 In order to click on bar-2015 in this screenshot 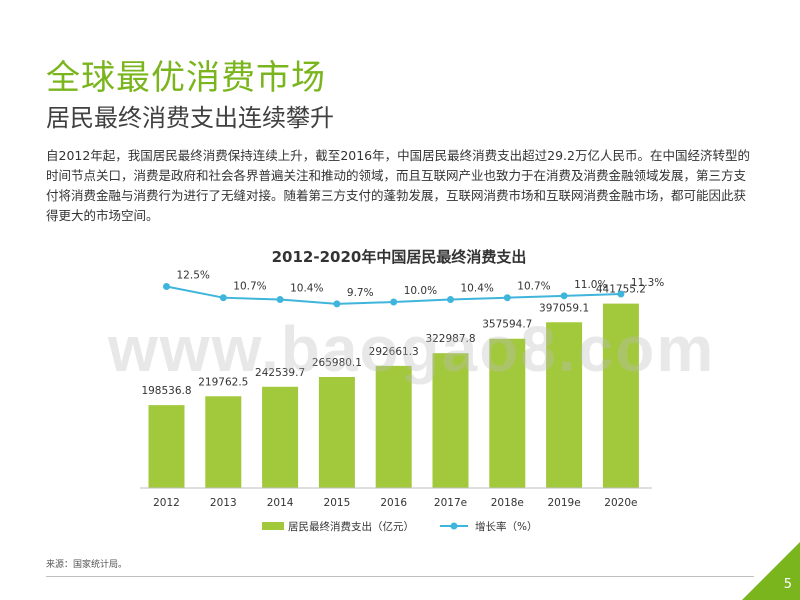, I will do `click(336, 432)`.